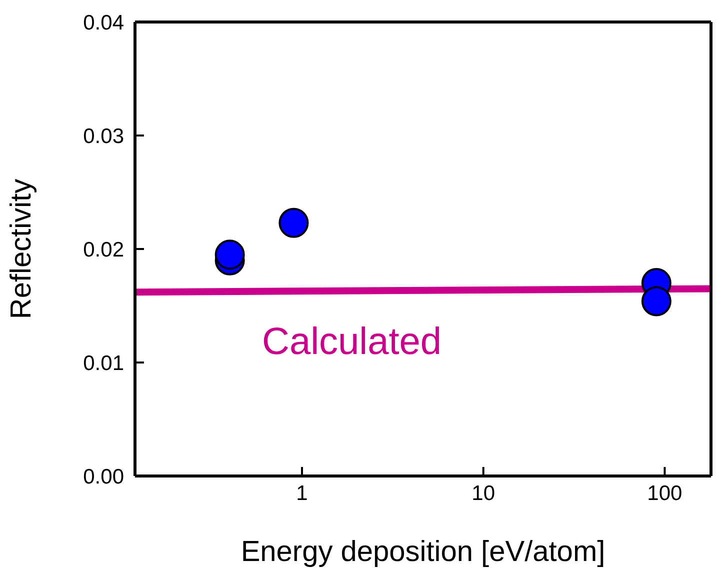 This screenshot has width=719, height=569. I want to click on x-tick-label: 100, so click(664, 493).